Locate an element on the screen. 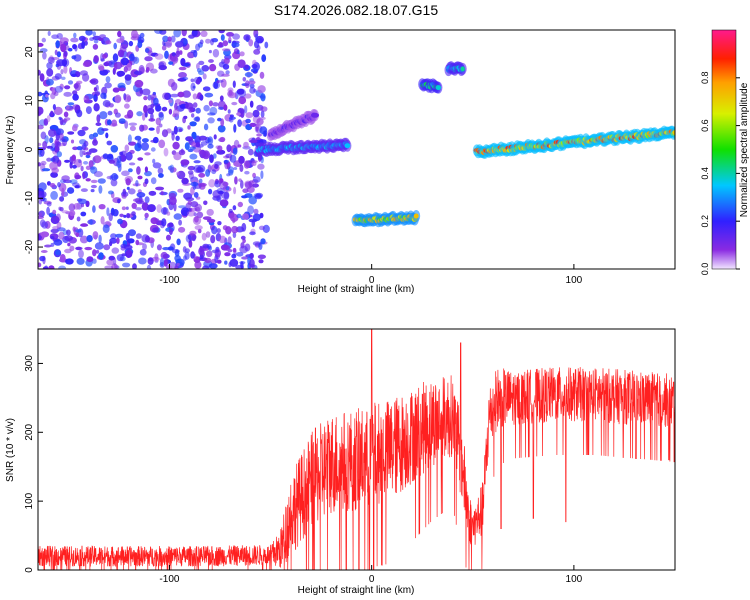  colorbar-tick-label: 0.2 is located at coordinates (705, 221).